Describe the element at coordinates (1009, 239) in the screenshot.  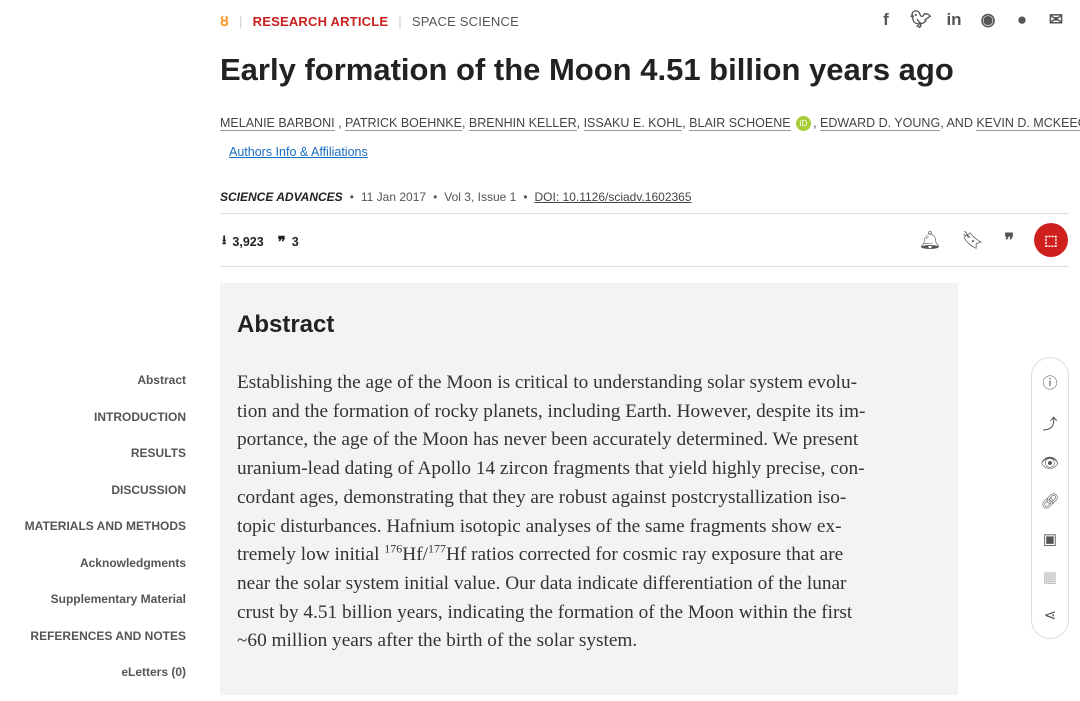
I see `cite-icon: ❞` at that location.